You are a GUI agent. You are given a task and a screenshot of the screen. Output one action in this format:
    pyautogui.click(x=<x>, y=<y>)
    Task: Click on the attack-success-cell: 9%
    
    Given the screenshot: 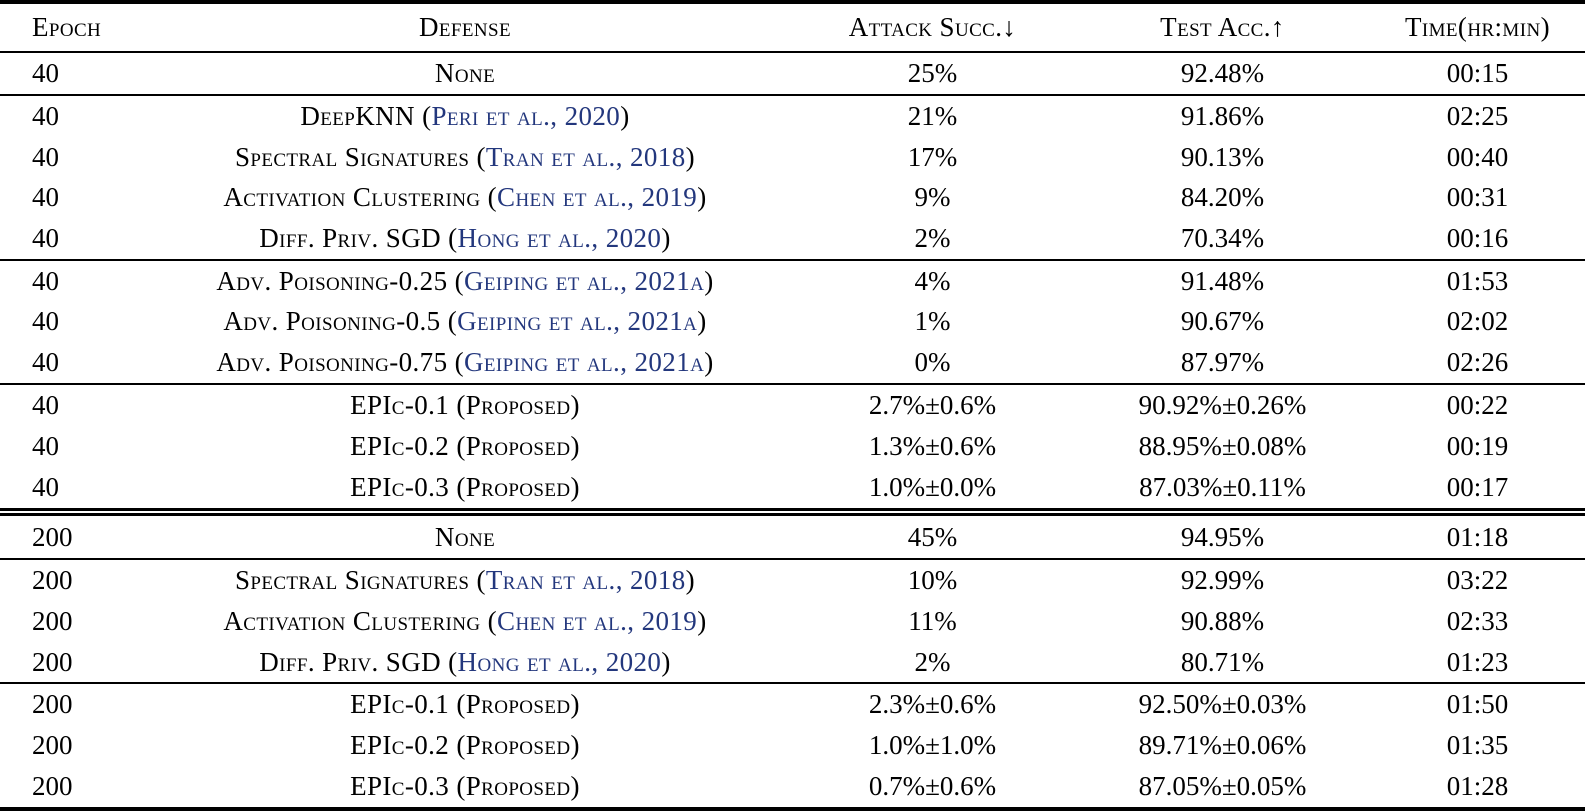 What is the action you would take?
    pyautogui.click(x=932, y=197)
    